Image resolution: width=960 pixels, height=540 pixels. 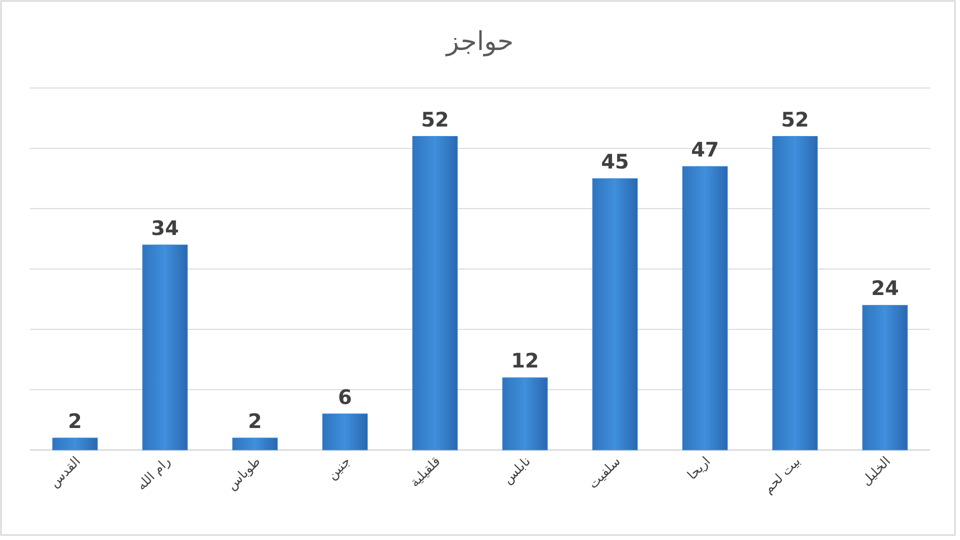 I want to click on chart-title: حواجز, so click(x=479, y=42).